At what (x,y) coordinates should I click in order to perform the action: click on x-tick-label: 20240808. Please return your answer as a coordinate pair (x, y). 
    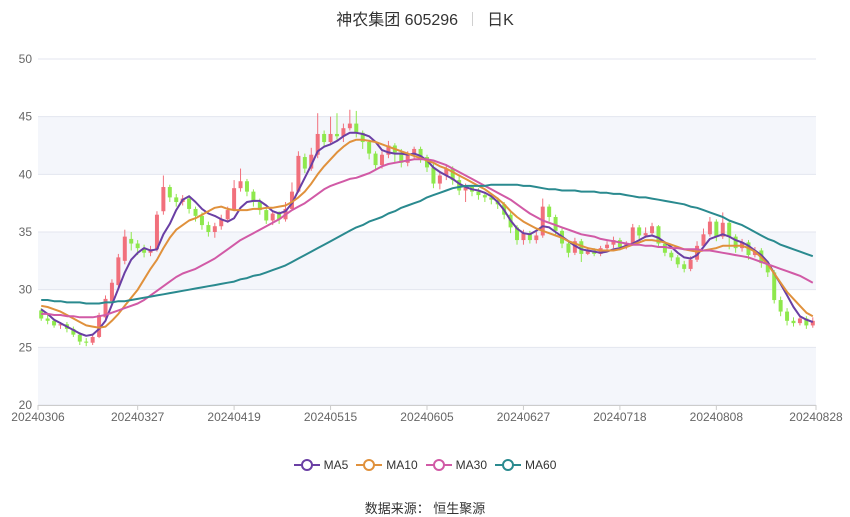
    Looking at the image, I should click on (717, 417).